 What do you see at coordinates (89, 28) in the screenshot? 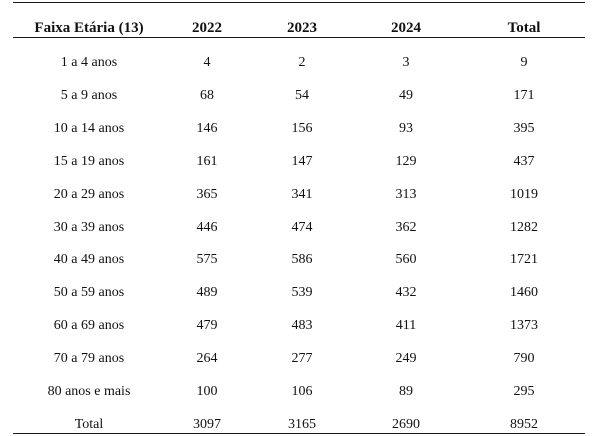
I see `header-age-group: Faixa Etária (13)` at bounding box center [89, 28].